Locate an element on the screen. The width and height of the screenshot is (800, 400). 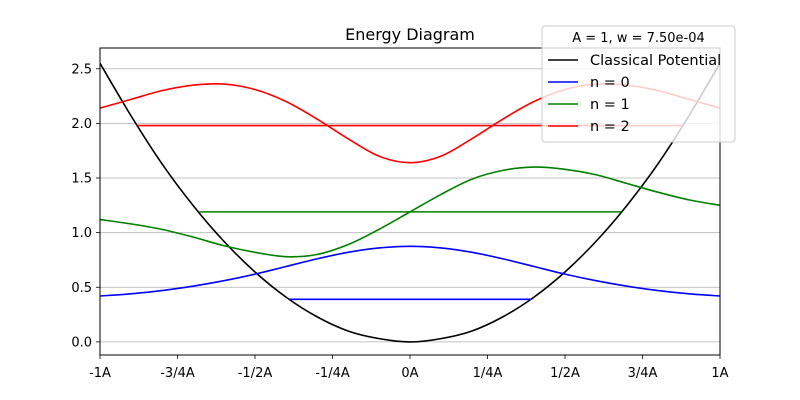
y-tick-label: 0.5 is located at coordinates (81, 288).